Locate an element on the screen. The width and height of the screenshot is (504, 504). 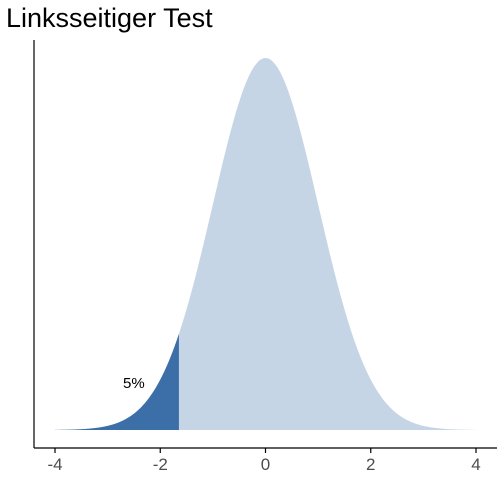
x-tick-label: -4 is located at coordinates (54, 464).